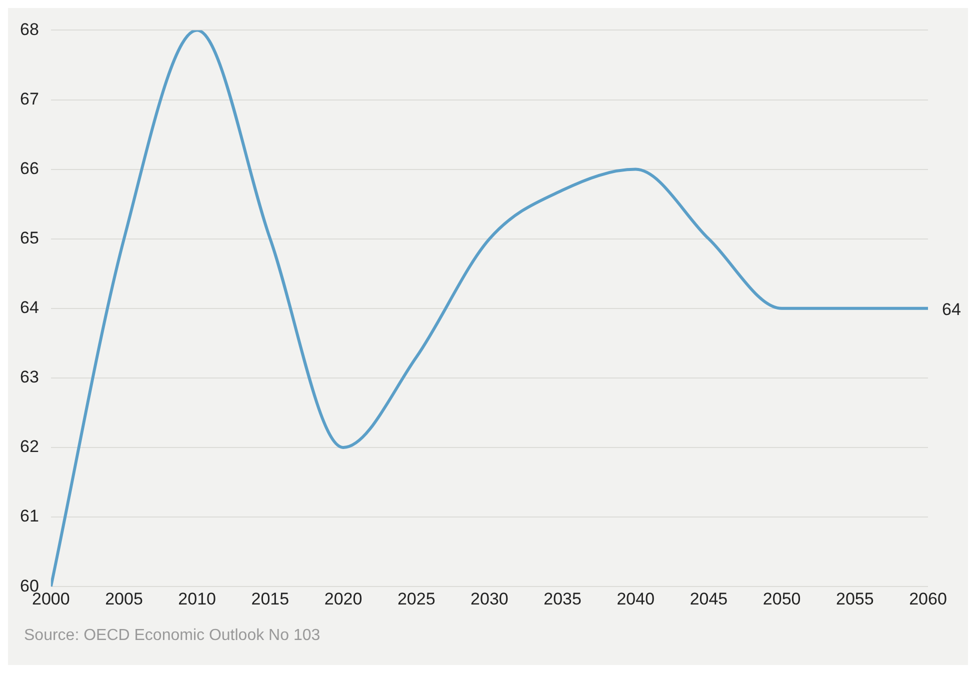 The height and width of the screenshot is (673, 976). Describe the element at coordinates (172, 636) in the screenshot. I see `source-note: Source: OECD Economic Outlook No 103` at that location.